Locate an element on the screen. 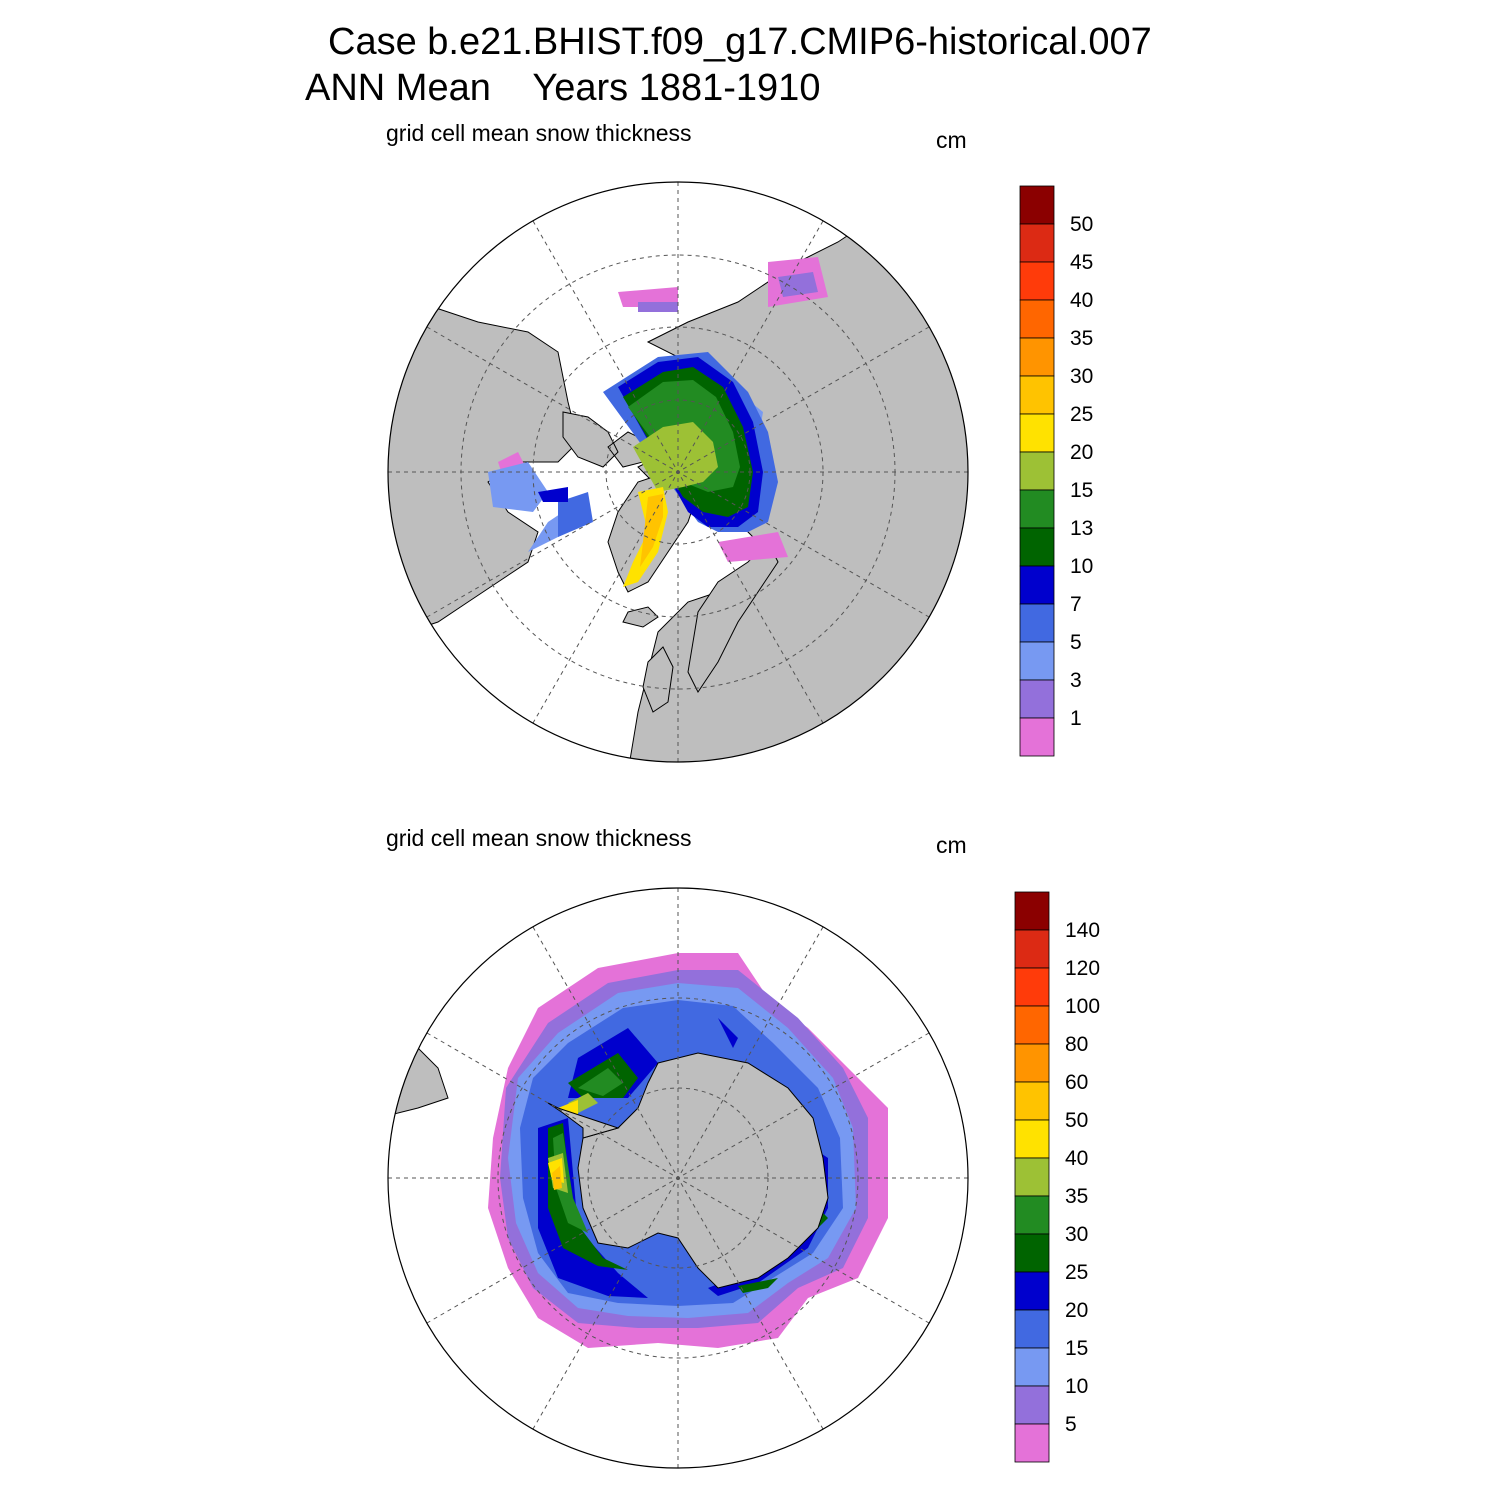  north-graticule is located at coordinates (678, 472).